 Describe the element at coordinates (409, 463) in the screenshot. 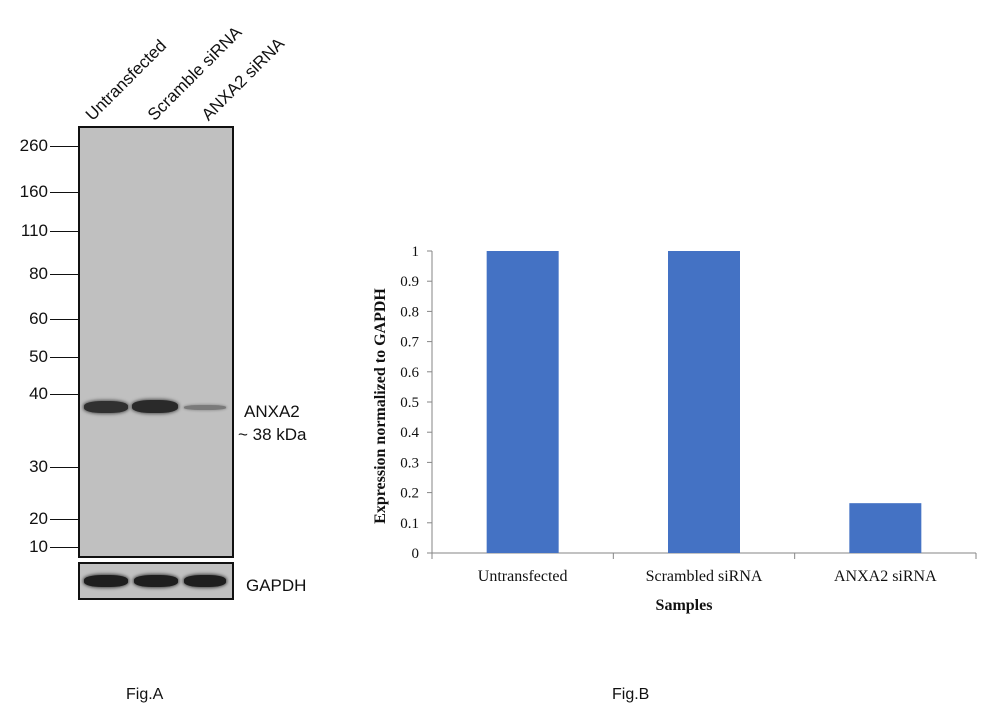

I see `y-tick-label: 0.3` at that location.